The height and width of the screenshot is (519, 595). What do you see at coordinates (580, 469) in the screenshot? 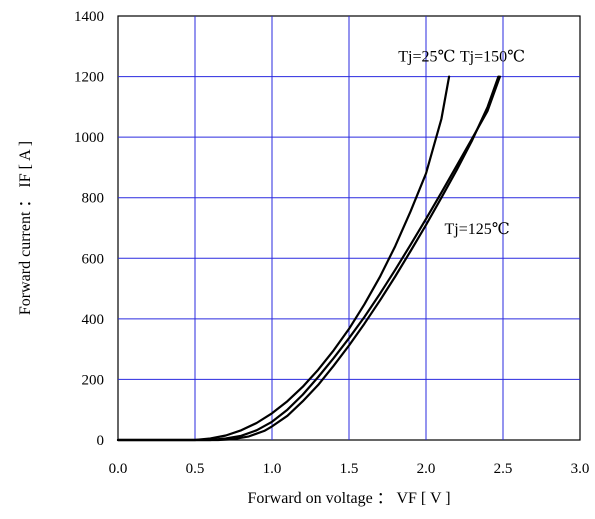
I see `x-tick-label: 3.0` at bounding box center [580, 469].